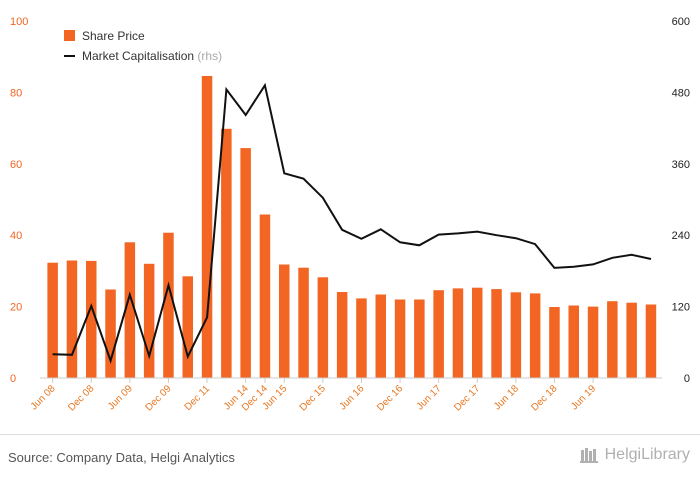 The image size is (700, 483). I want to click on legend-label-market-cap: Market Capitalisation (rhs), so click(152, 56).